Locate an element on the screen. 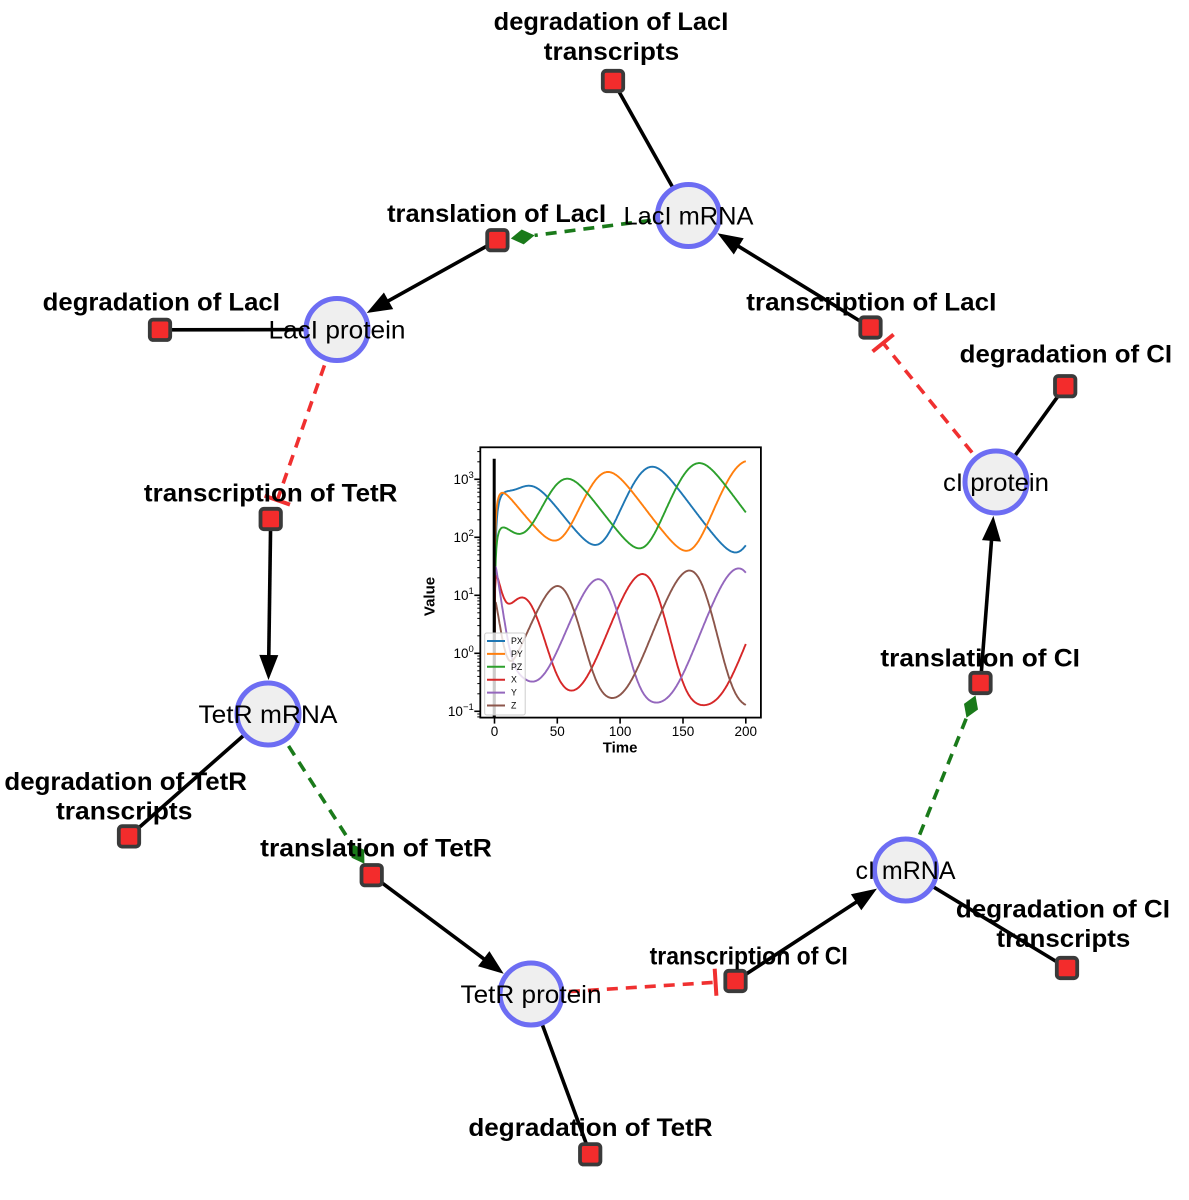 The height and width of the screenshot is (1200, 1189). svg-text: translation of LacI is located at coordinates (496, 214).